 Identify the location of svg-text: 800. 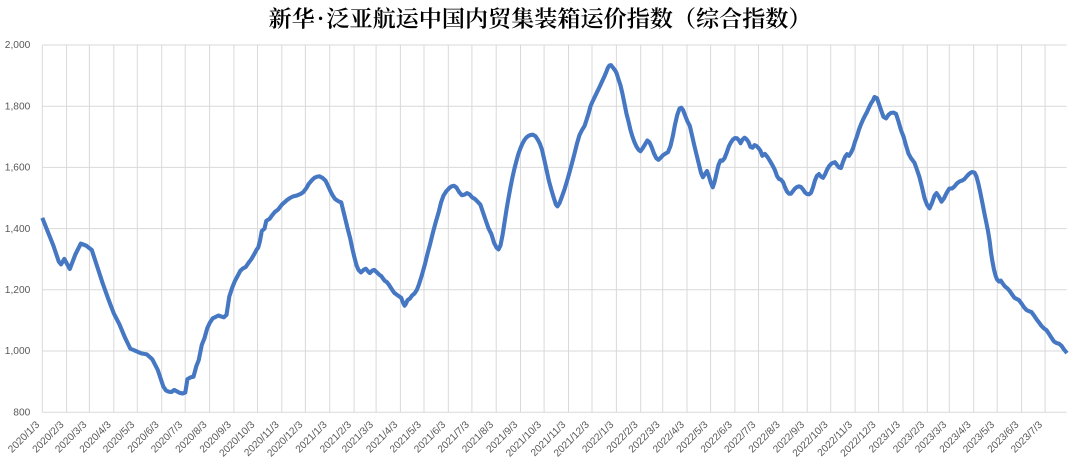
(21, 412).